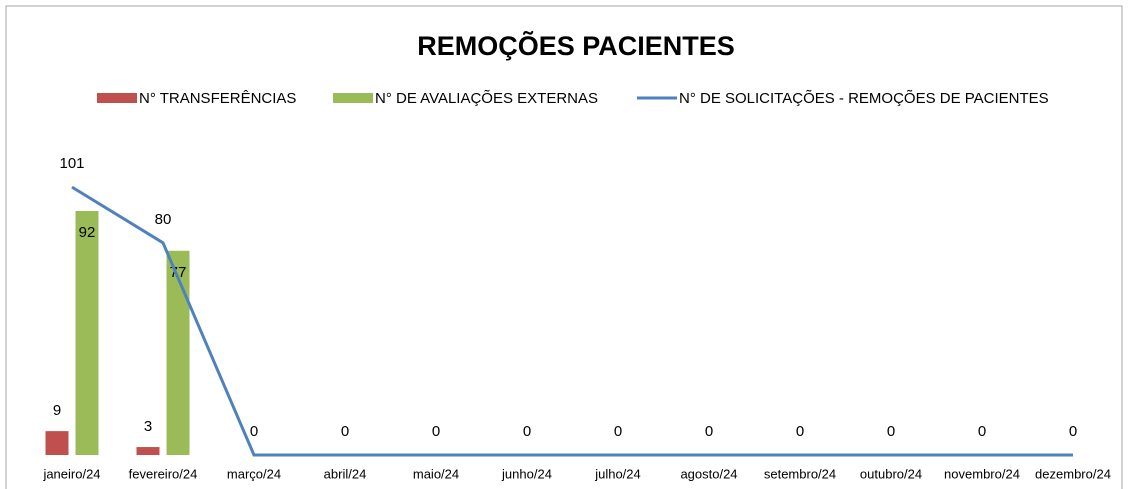  What do you see at coordinates (800, 473) in the screenshot?
I see `x-tick-label: setembro/24` at bounding box center [800, 473].